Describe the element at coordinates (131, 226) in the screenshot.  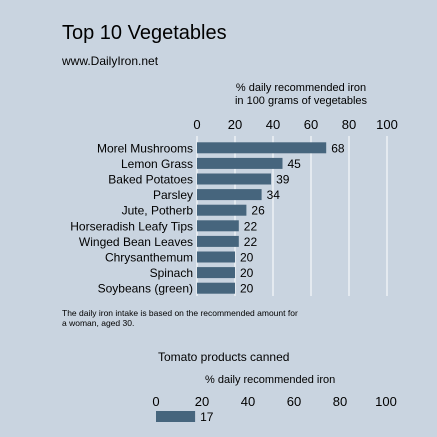
I see `category-label: Horseradish Leafy Tips` at that location.